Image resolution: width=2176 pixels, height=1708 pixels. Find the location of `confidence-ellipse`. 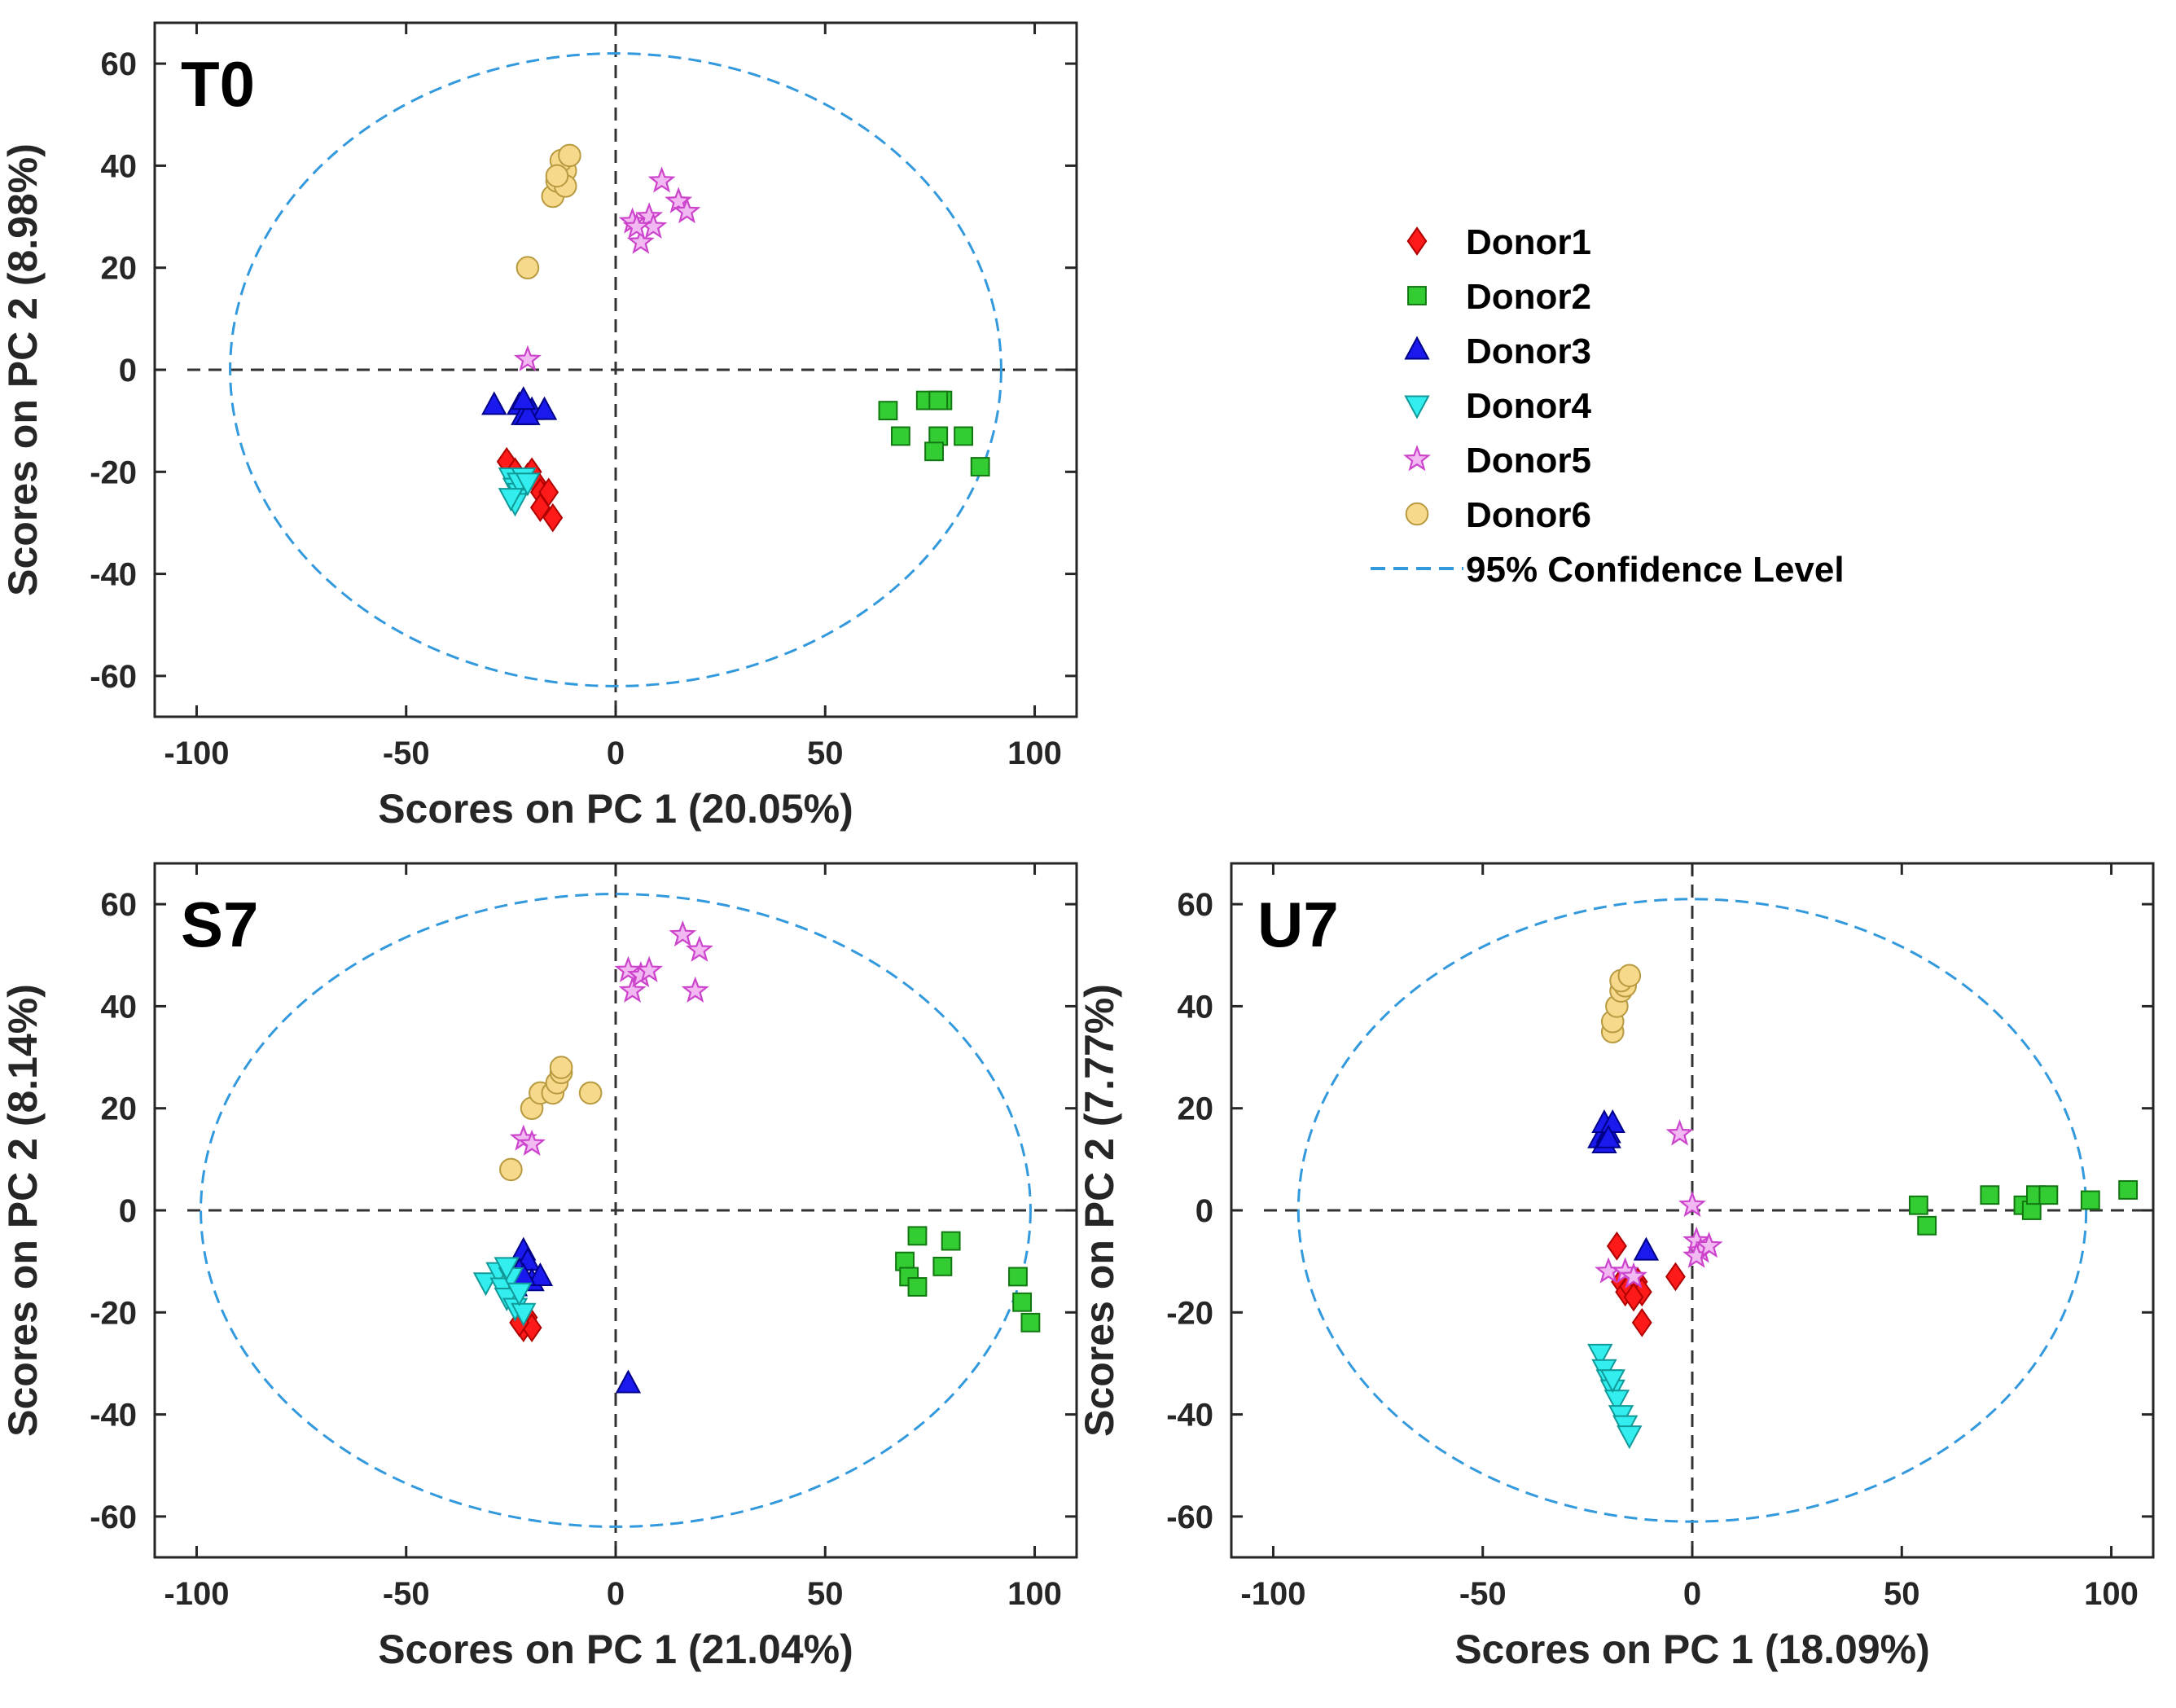

confidence-ellipse is located at coordinates (1692, 1210).